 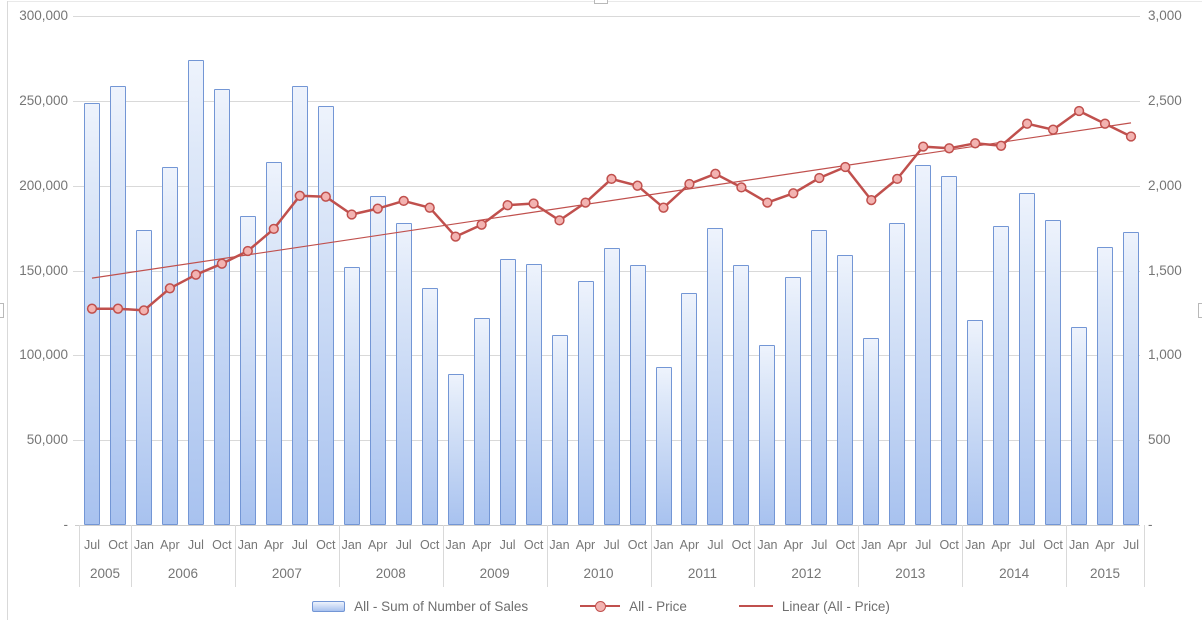 I want to click on bar-2009-oct, so click(x=533, y=394).